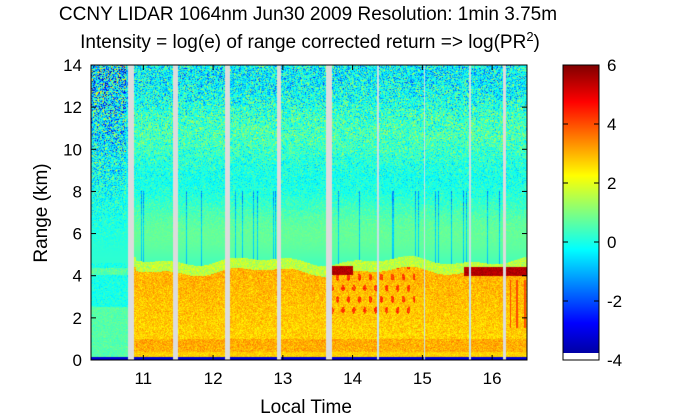  What do you see at coordinates (529, 36) in the screenshot?
I see `subtitle-superscript: 2` at bounding box center [529, 36].